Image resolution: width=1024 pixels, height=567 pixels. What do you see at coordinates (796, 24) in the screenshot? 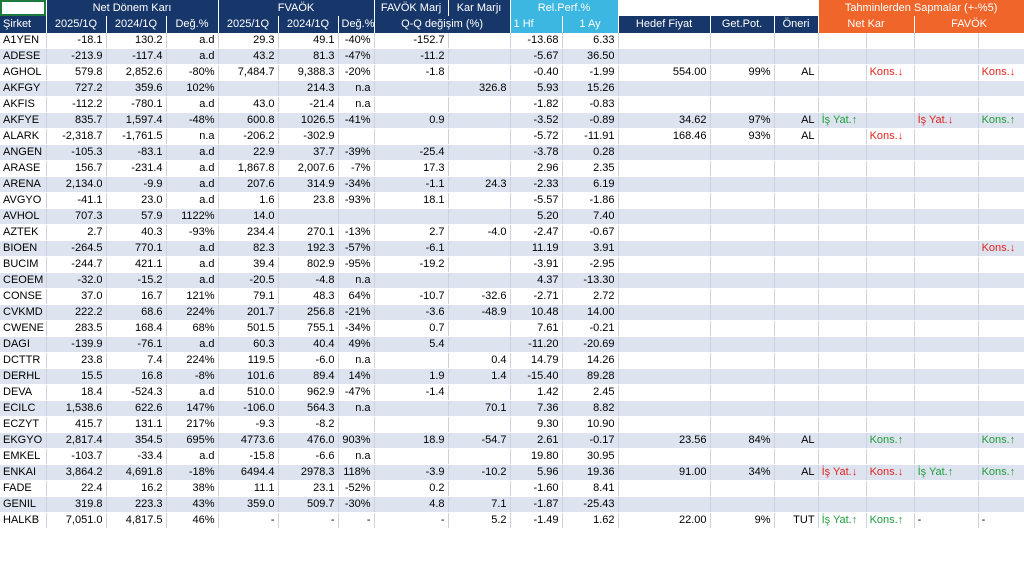
I see `col-oneri: Öneri` at bounding box center [796, 24].